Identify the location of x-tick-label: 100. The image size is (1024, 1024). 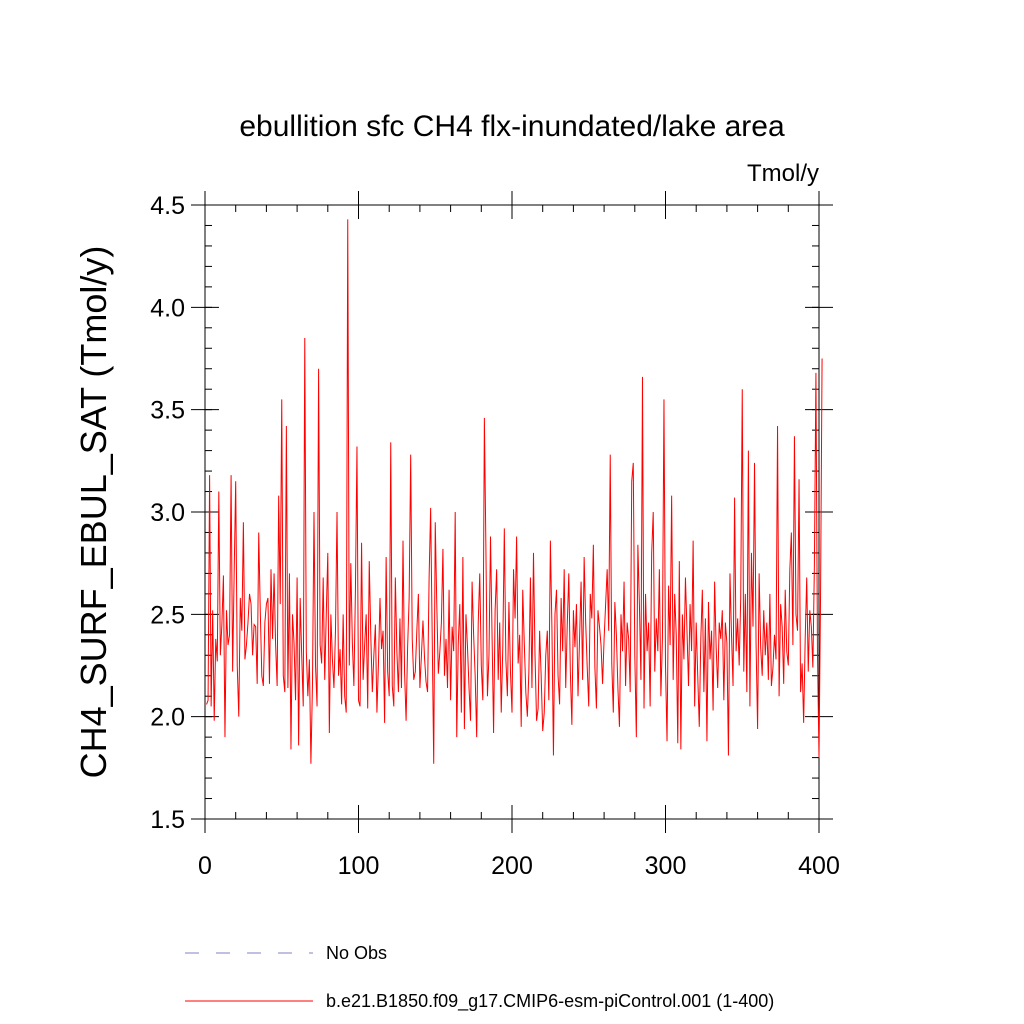
(359, 866).